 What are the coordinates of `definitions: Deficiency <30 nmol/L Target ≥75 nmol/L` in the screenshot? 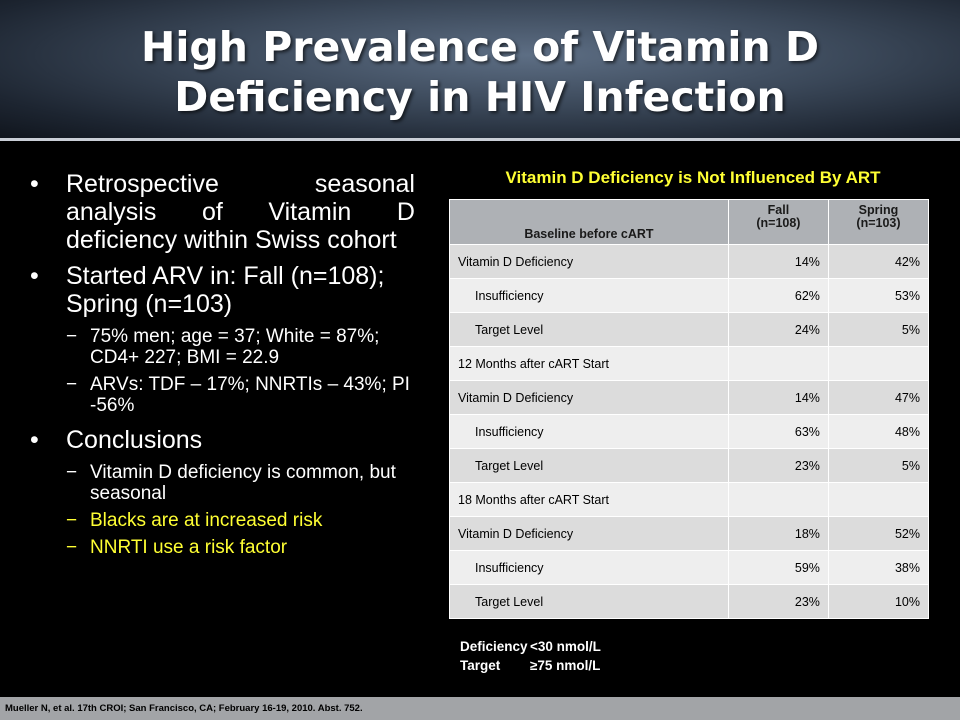 It's located at (530, 656).